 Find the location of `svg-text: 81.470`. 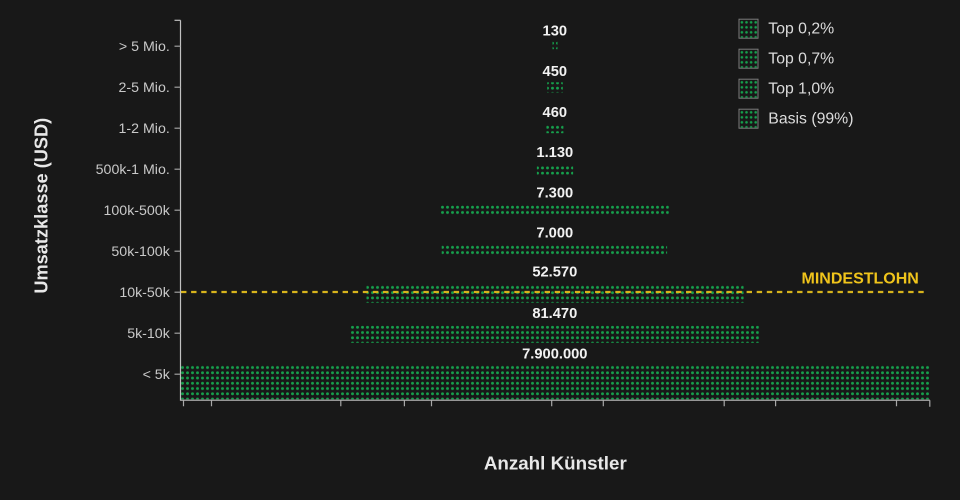

svg-text: 81.470 is located at coordinates (554, 314).